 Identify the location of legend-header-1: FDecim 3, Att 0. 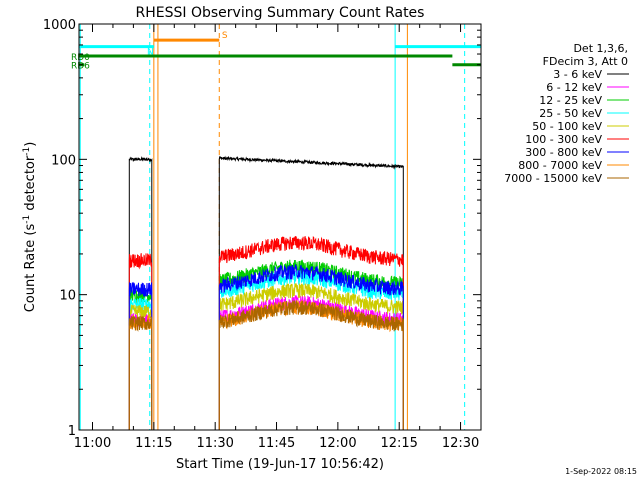
(585, 61).